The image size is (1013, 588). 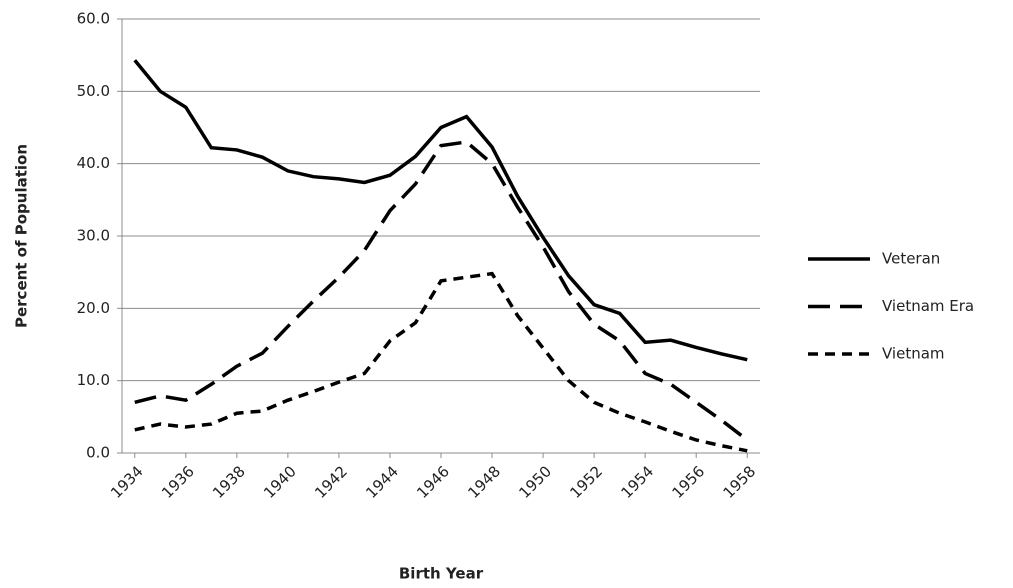 What do you see at coordinates (280, 482) in the screenshot?
I see `x-tick-label: 1940` at bounding box center [280, 482].